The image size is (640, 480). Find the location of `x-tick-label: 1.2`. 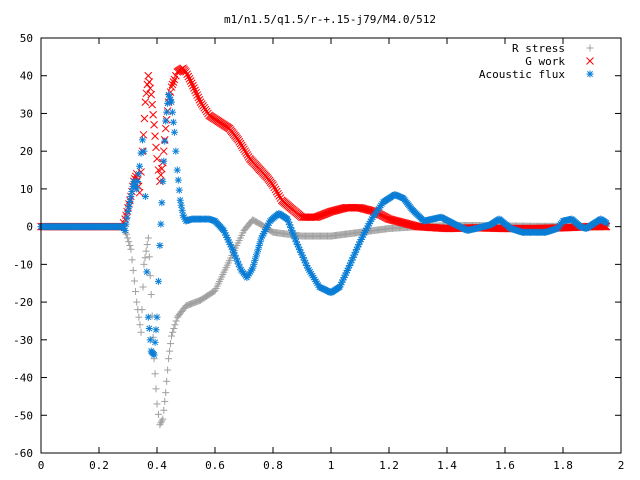

x-tick-label: 1.2 is located at coordinates (389, 465).